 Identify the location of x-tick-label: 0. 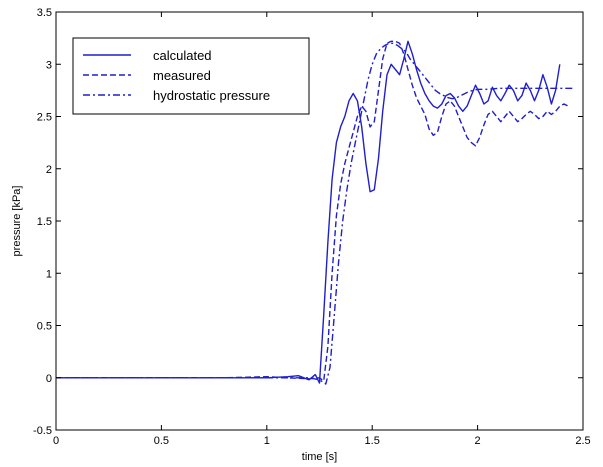
(56, 441).